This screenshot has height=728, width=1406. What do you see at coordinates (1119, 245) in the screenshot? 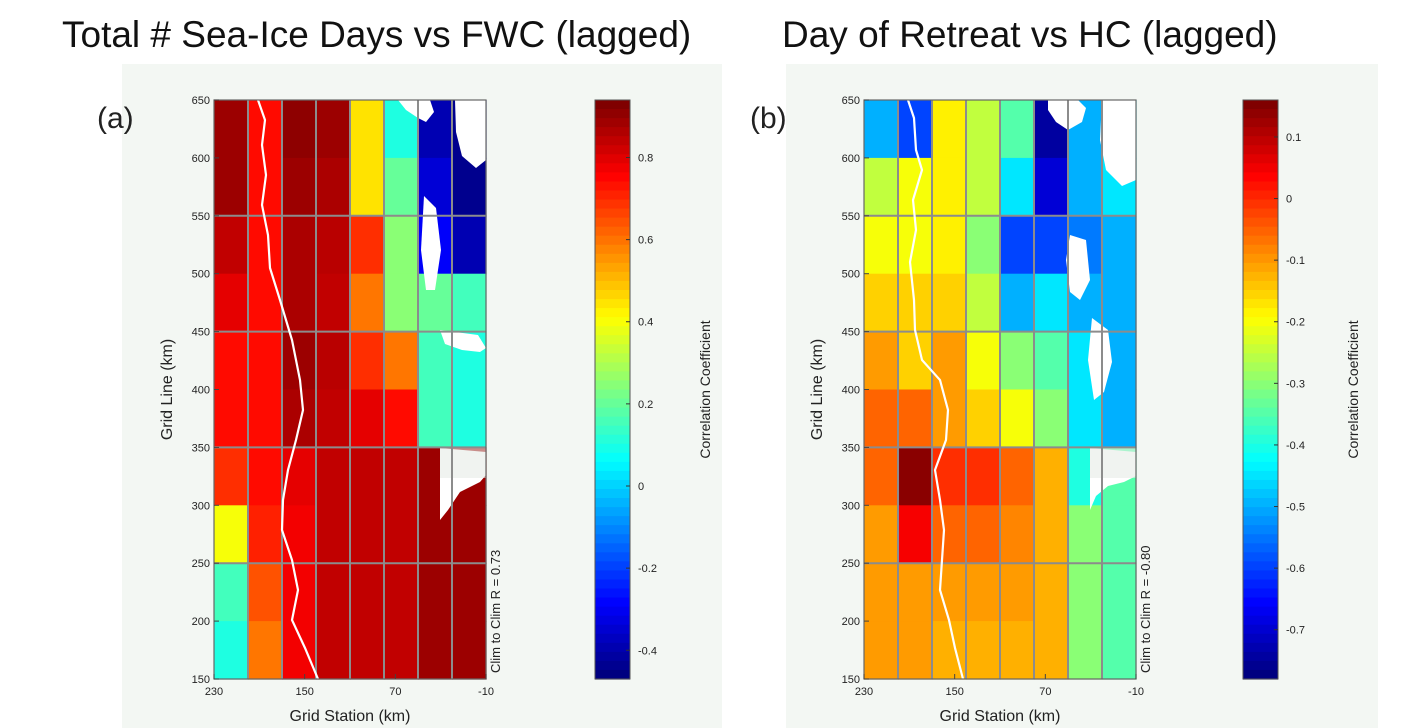
I see `heatmap-cell-r2-c7` at bounding box center [1119, 245].